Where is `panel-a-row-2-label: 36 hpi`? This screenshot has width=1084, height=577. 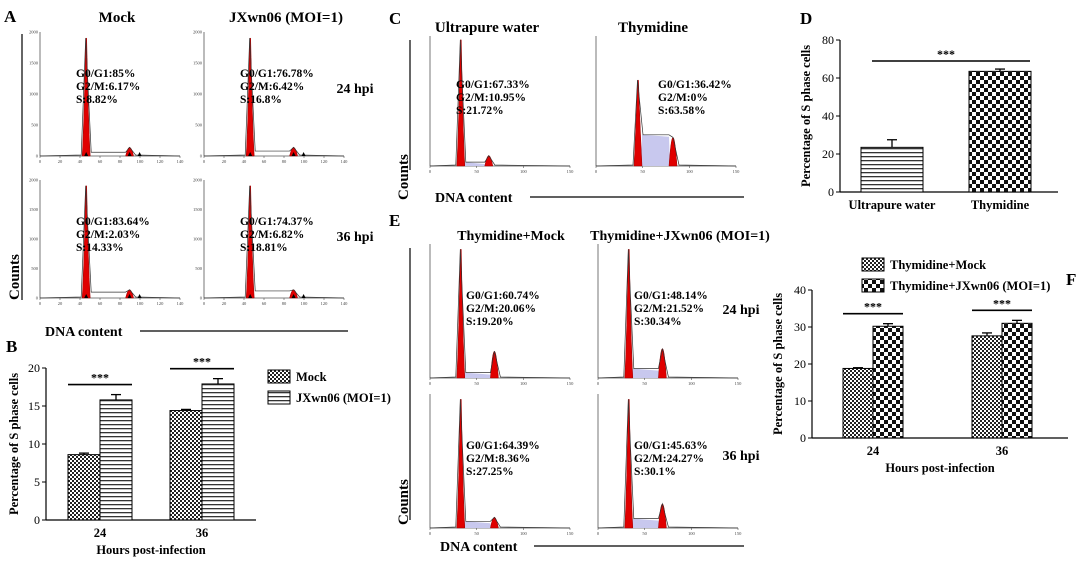 panel-a-row-2-label: 36 hpi is located at coordinates (355, 237).